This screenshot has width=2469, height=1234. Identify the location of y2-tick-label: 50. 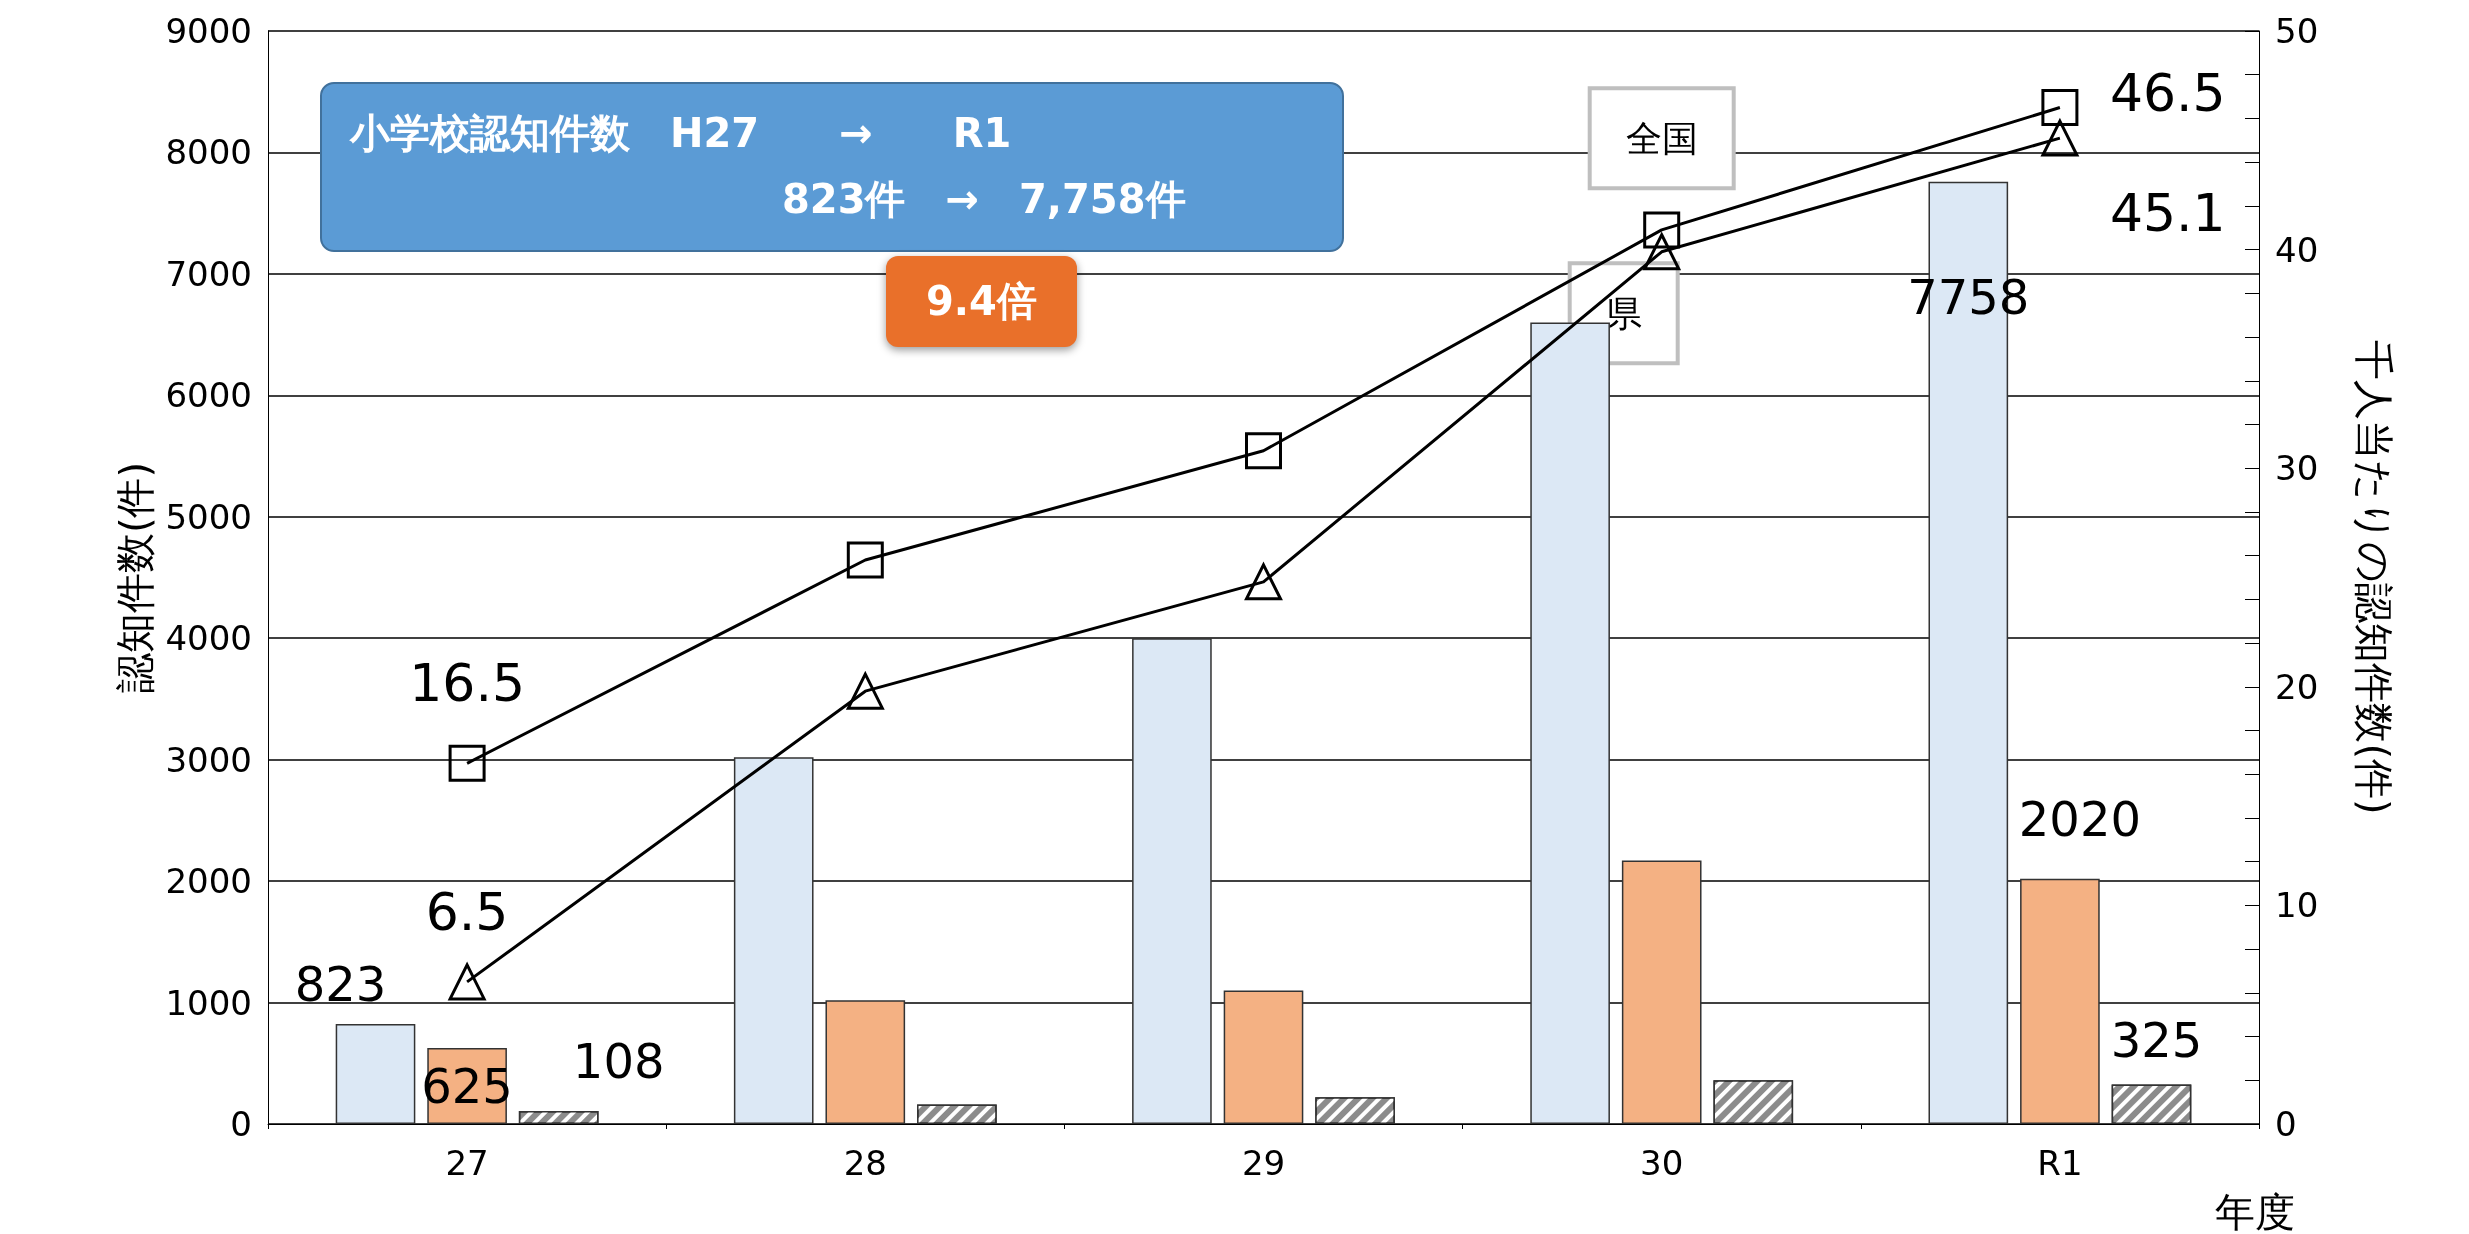
(2297, 31).